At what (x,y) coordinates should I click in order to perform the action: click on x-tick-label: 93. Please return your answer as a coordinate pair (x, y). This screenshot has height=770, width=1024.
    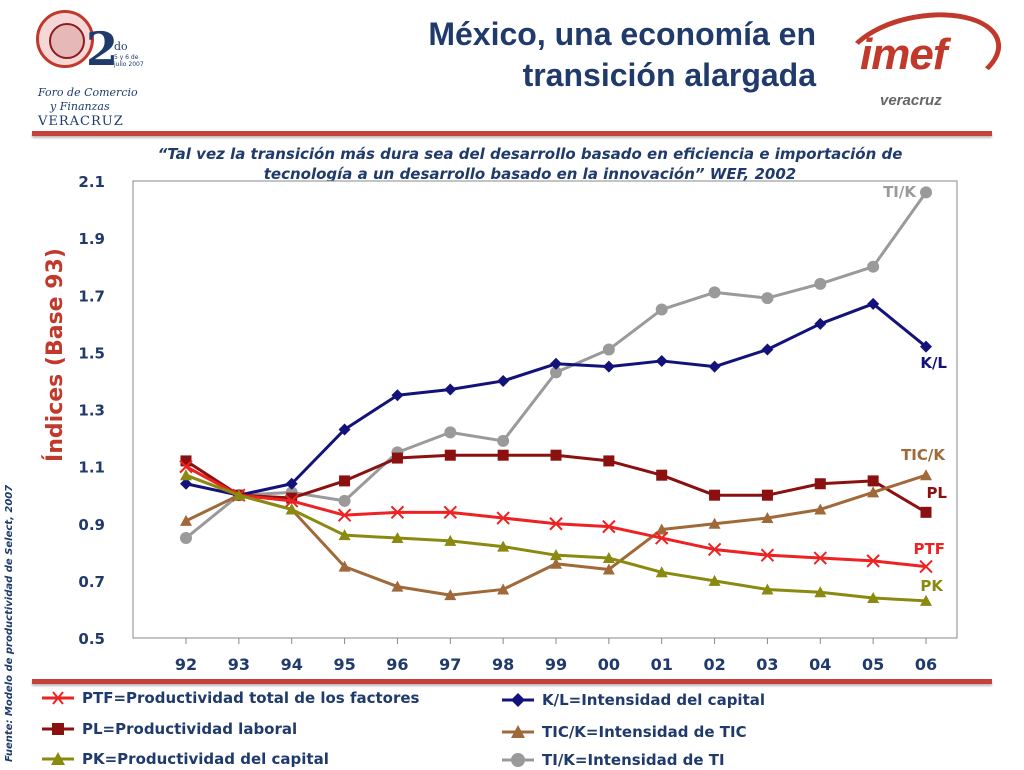
    Looking at the image, I should click on (239, 664).